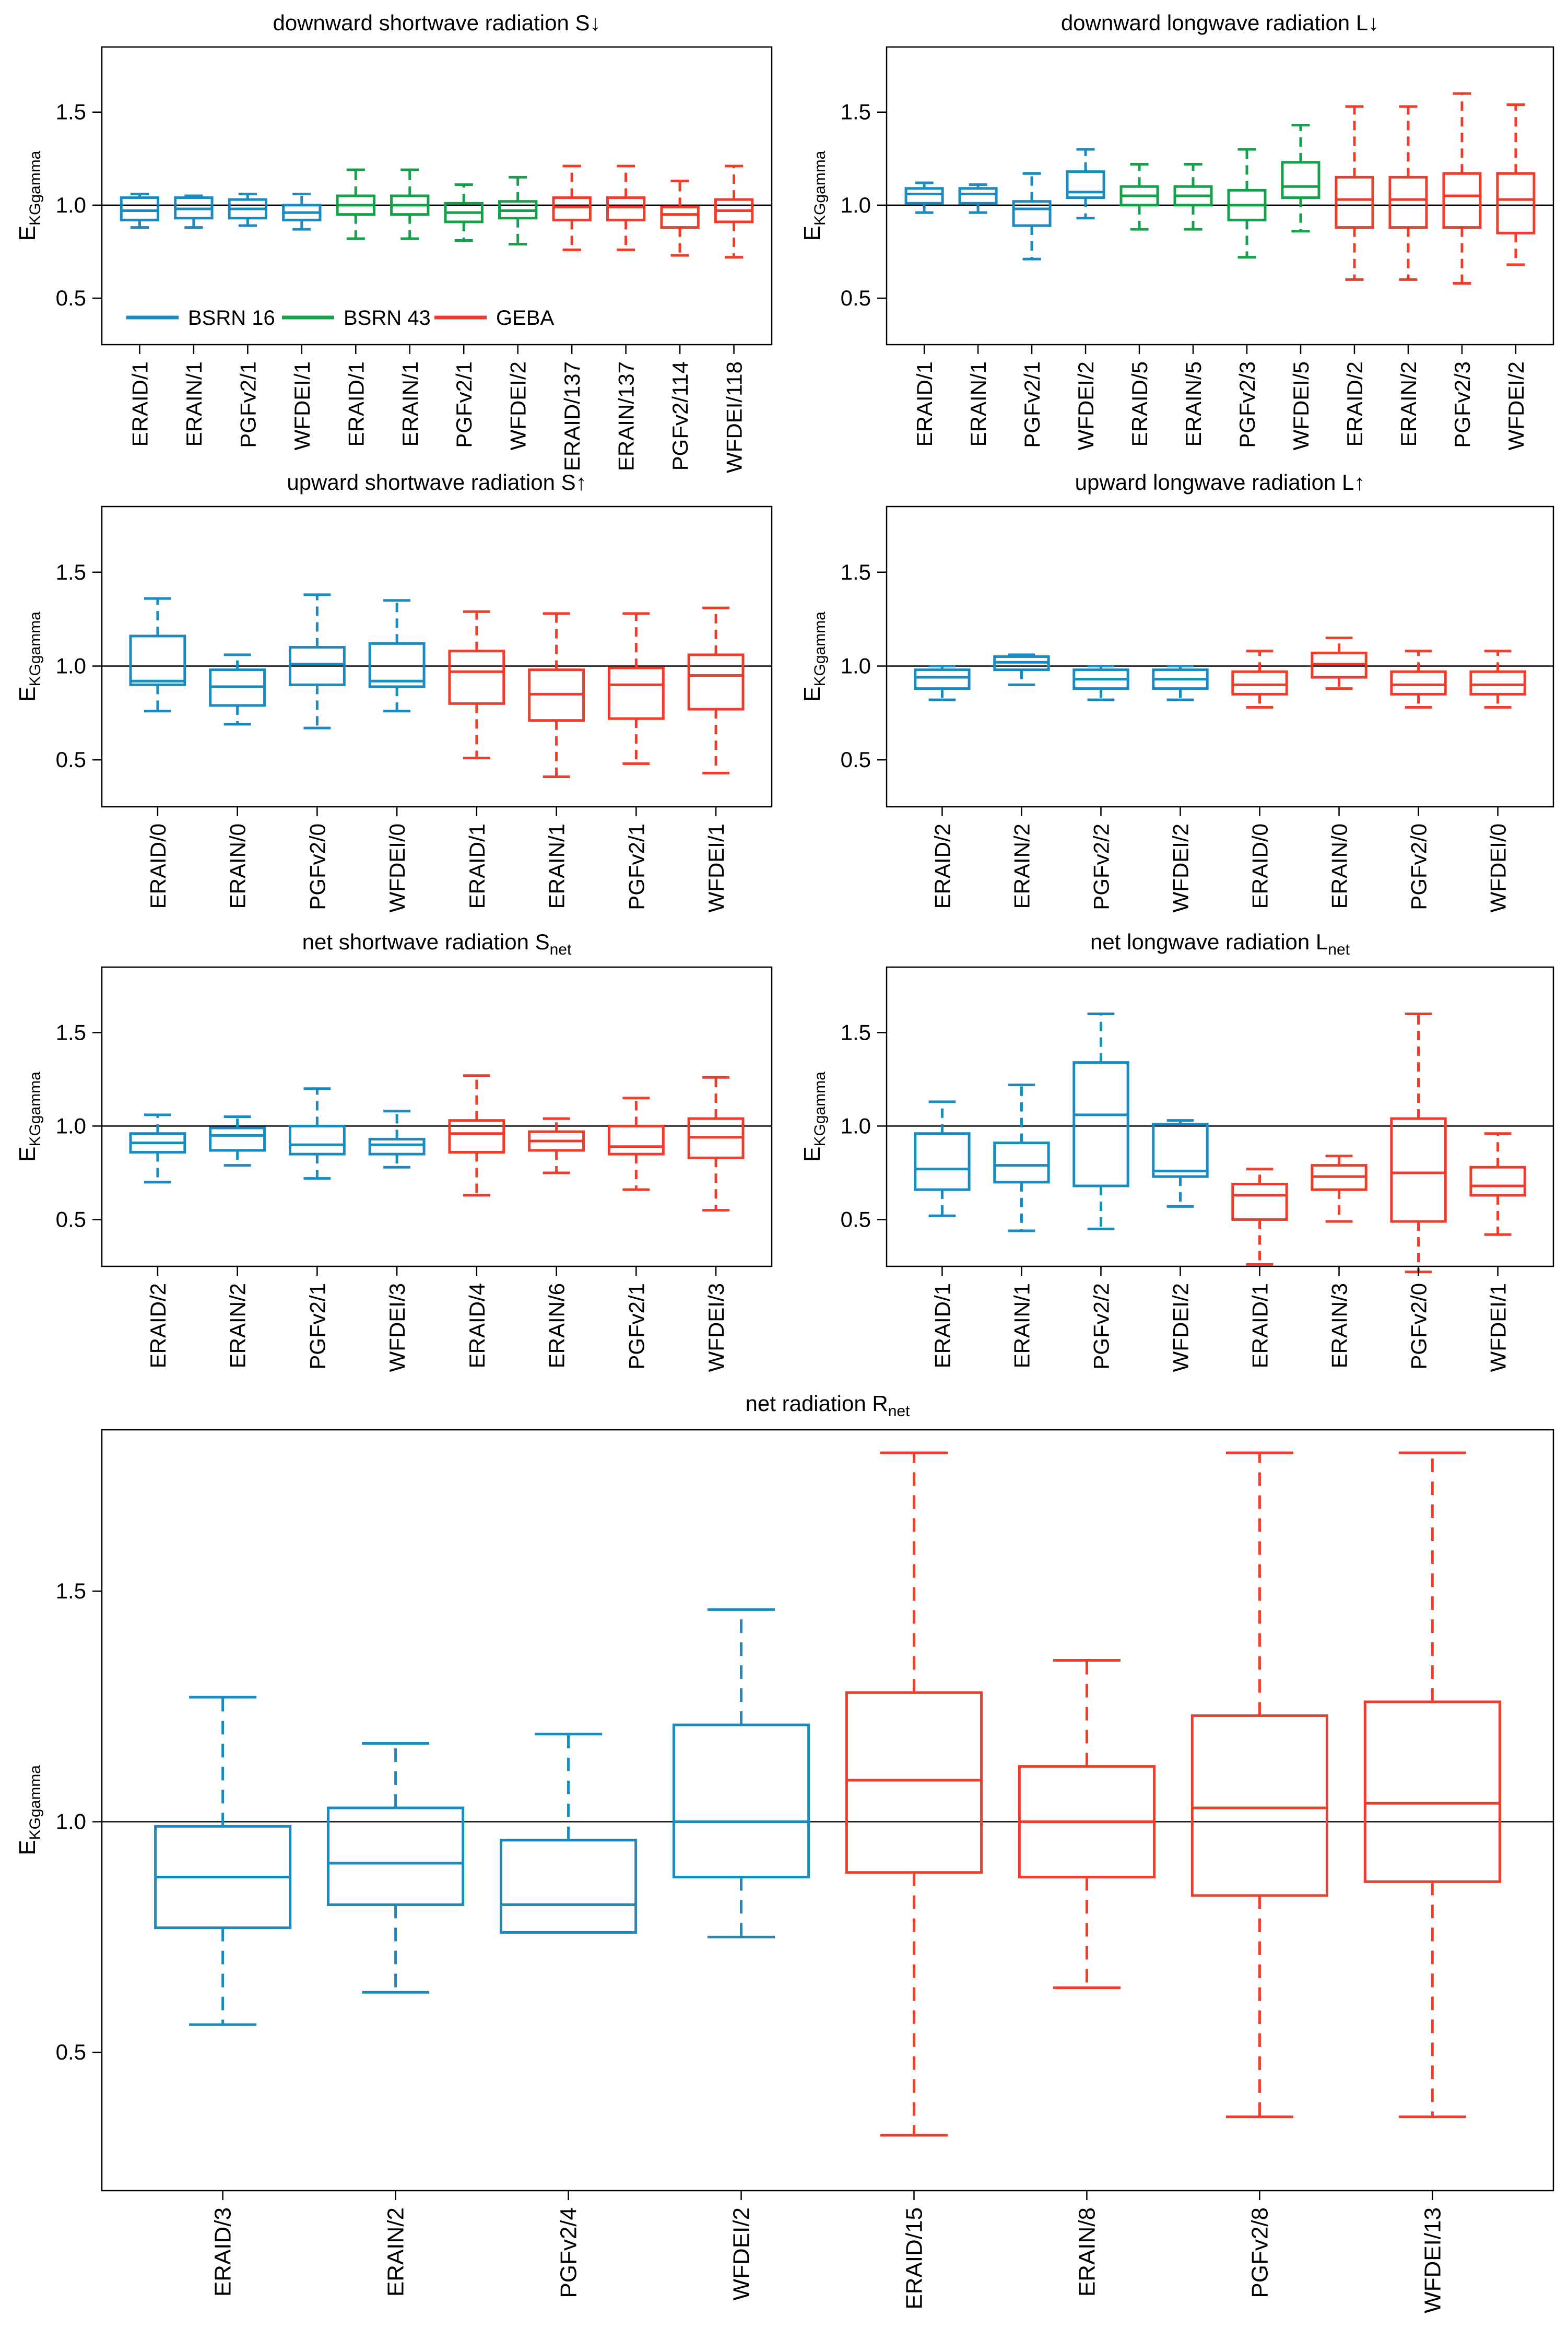  What do you see at coordinates (477, 1325) in the screenshot?
I see `x-tick-label: ERAID/4` at bounding box center [477, 1325].